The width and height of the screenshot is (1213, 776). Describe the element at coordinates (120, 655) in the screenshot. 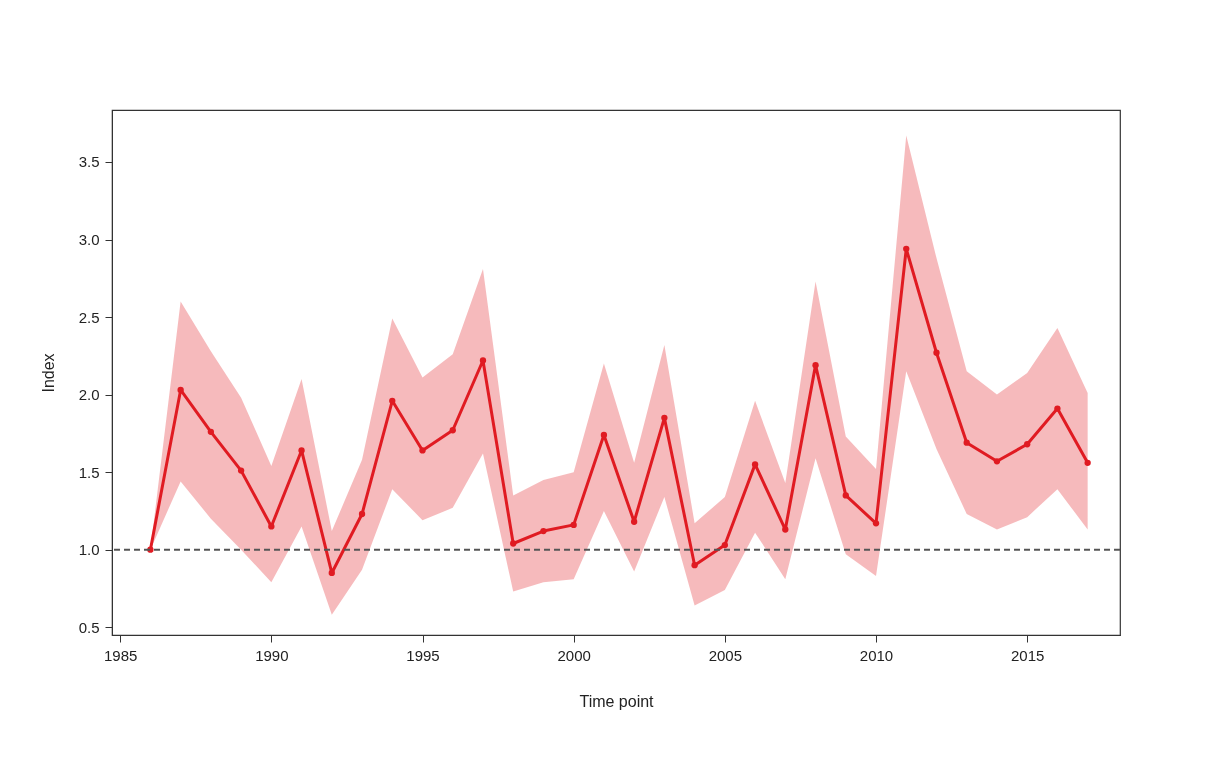

I see `x-tick-label: 1985` at that location.